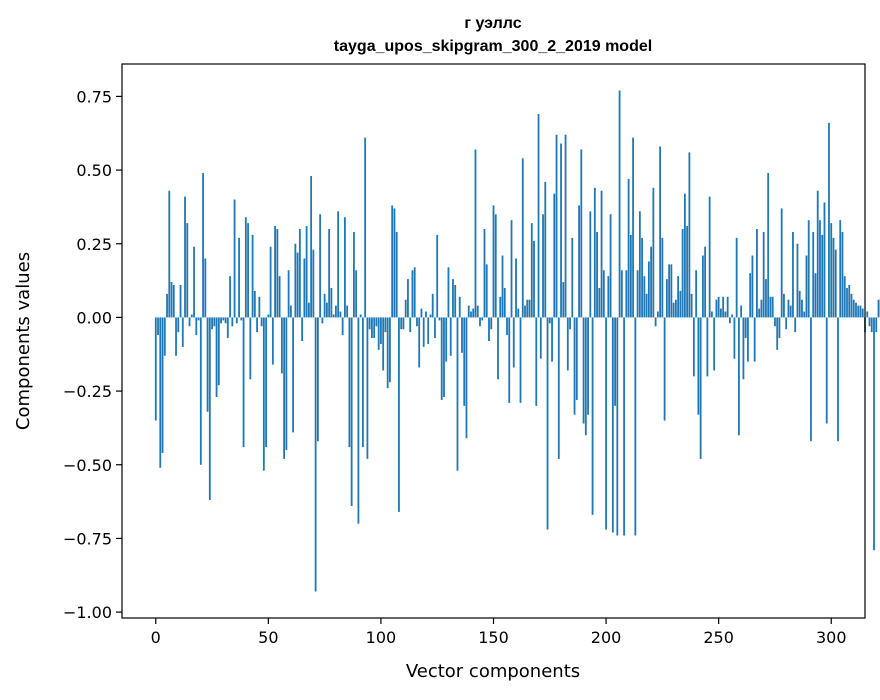 The height and width of the screenshot is (700, 880). I want to click on y-tick-label: −0.75, so click(87, 538).